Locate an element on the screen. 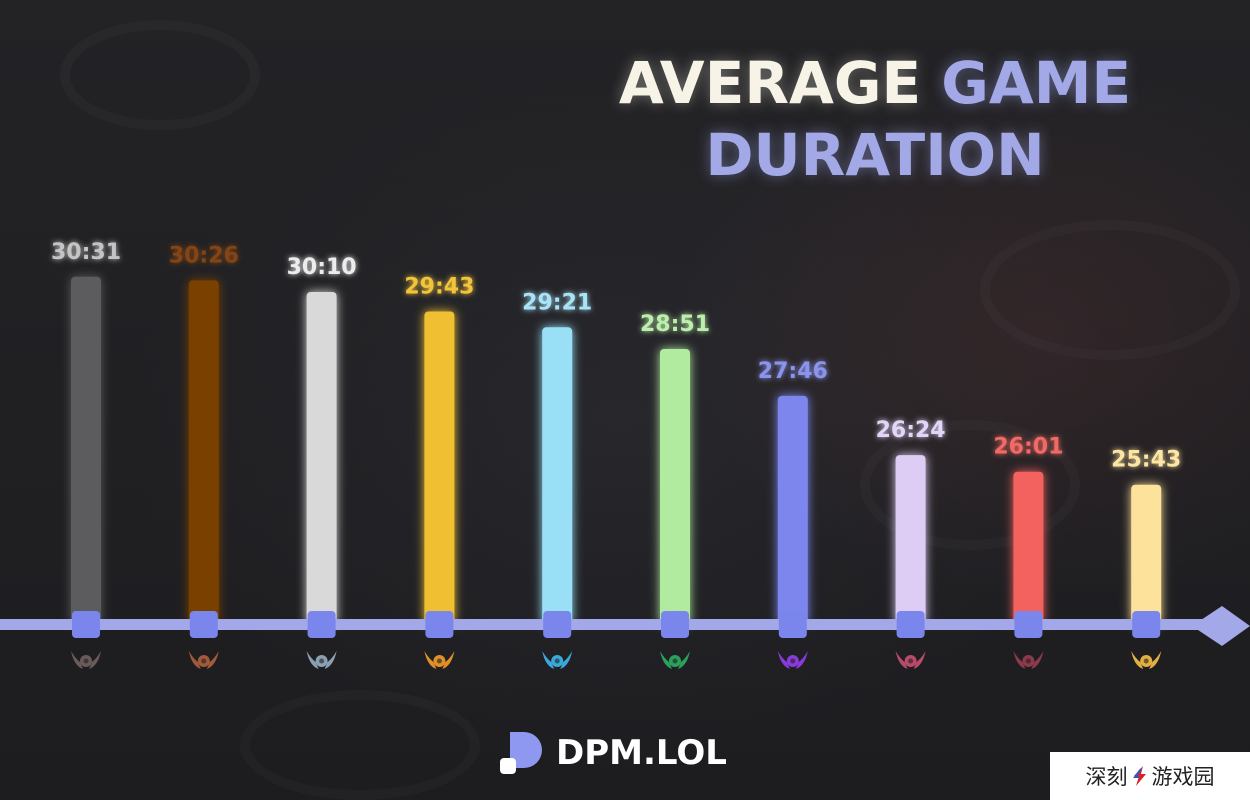 Image resolution: width=1250 pixels, height=800 pixels. bar-label-silver: 30:10 is located at coordinates (322, 267).